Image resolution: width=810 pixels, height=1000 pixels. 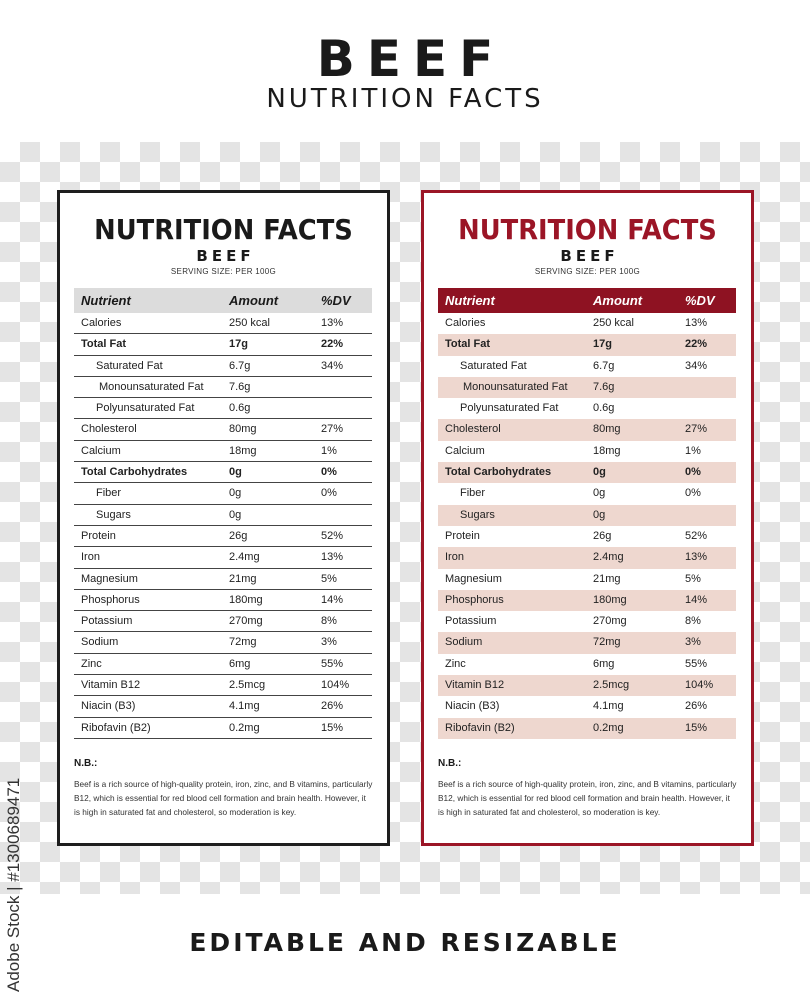 I want to click on nutrient-amount: 0g, so click(x=599, y=472).